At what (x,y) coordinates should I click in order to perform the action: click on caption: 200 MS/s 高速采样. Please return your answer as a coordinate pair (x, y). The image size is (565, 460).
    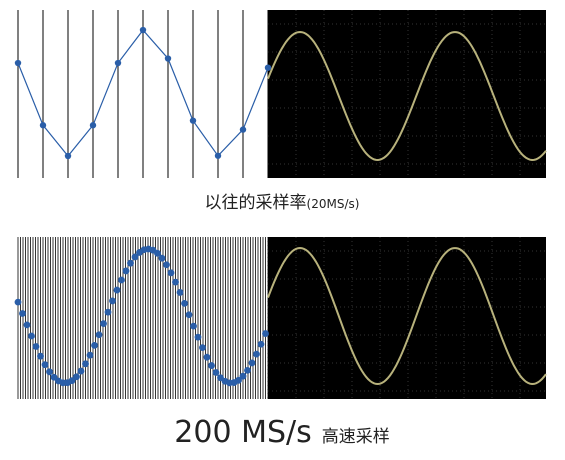
    Looking at the image, I should click on (281, 432).